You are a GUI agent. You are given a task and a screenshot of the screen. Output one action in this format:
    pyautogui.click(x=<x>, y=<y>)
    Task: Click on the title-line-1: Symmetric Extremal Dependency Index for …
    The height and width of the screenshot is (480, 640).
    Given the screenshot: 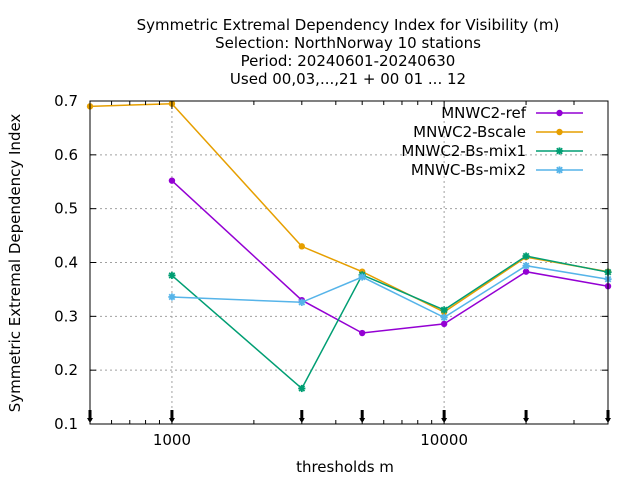 What is the action you would take?
    pyautogui.click(x=348, y=25)
    